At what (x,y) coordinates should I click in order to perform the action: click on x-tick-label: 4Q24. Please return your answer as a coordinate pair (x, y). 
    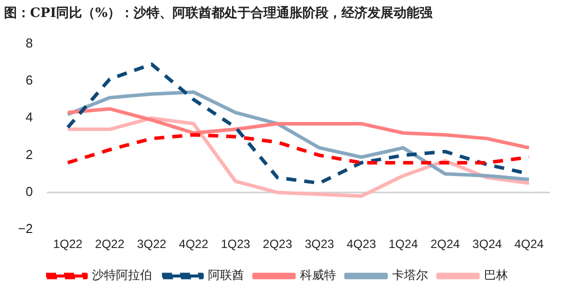
    Looking at the image, I should click on (529, 244).